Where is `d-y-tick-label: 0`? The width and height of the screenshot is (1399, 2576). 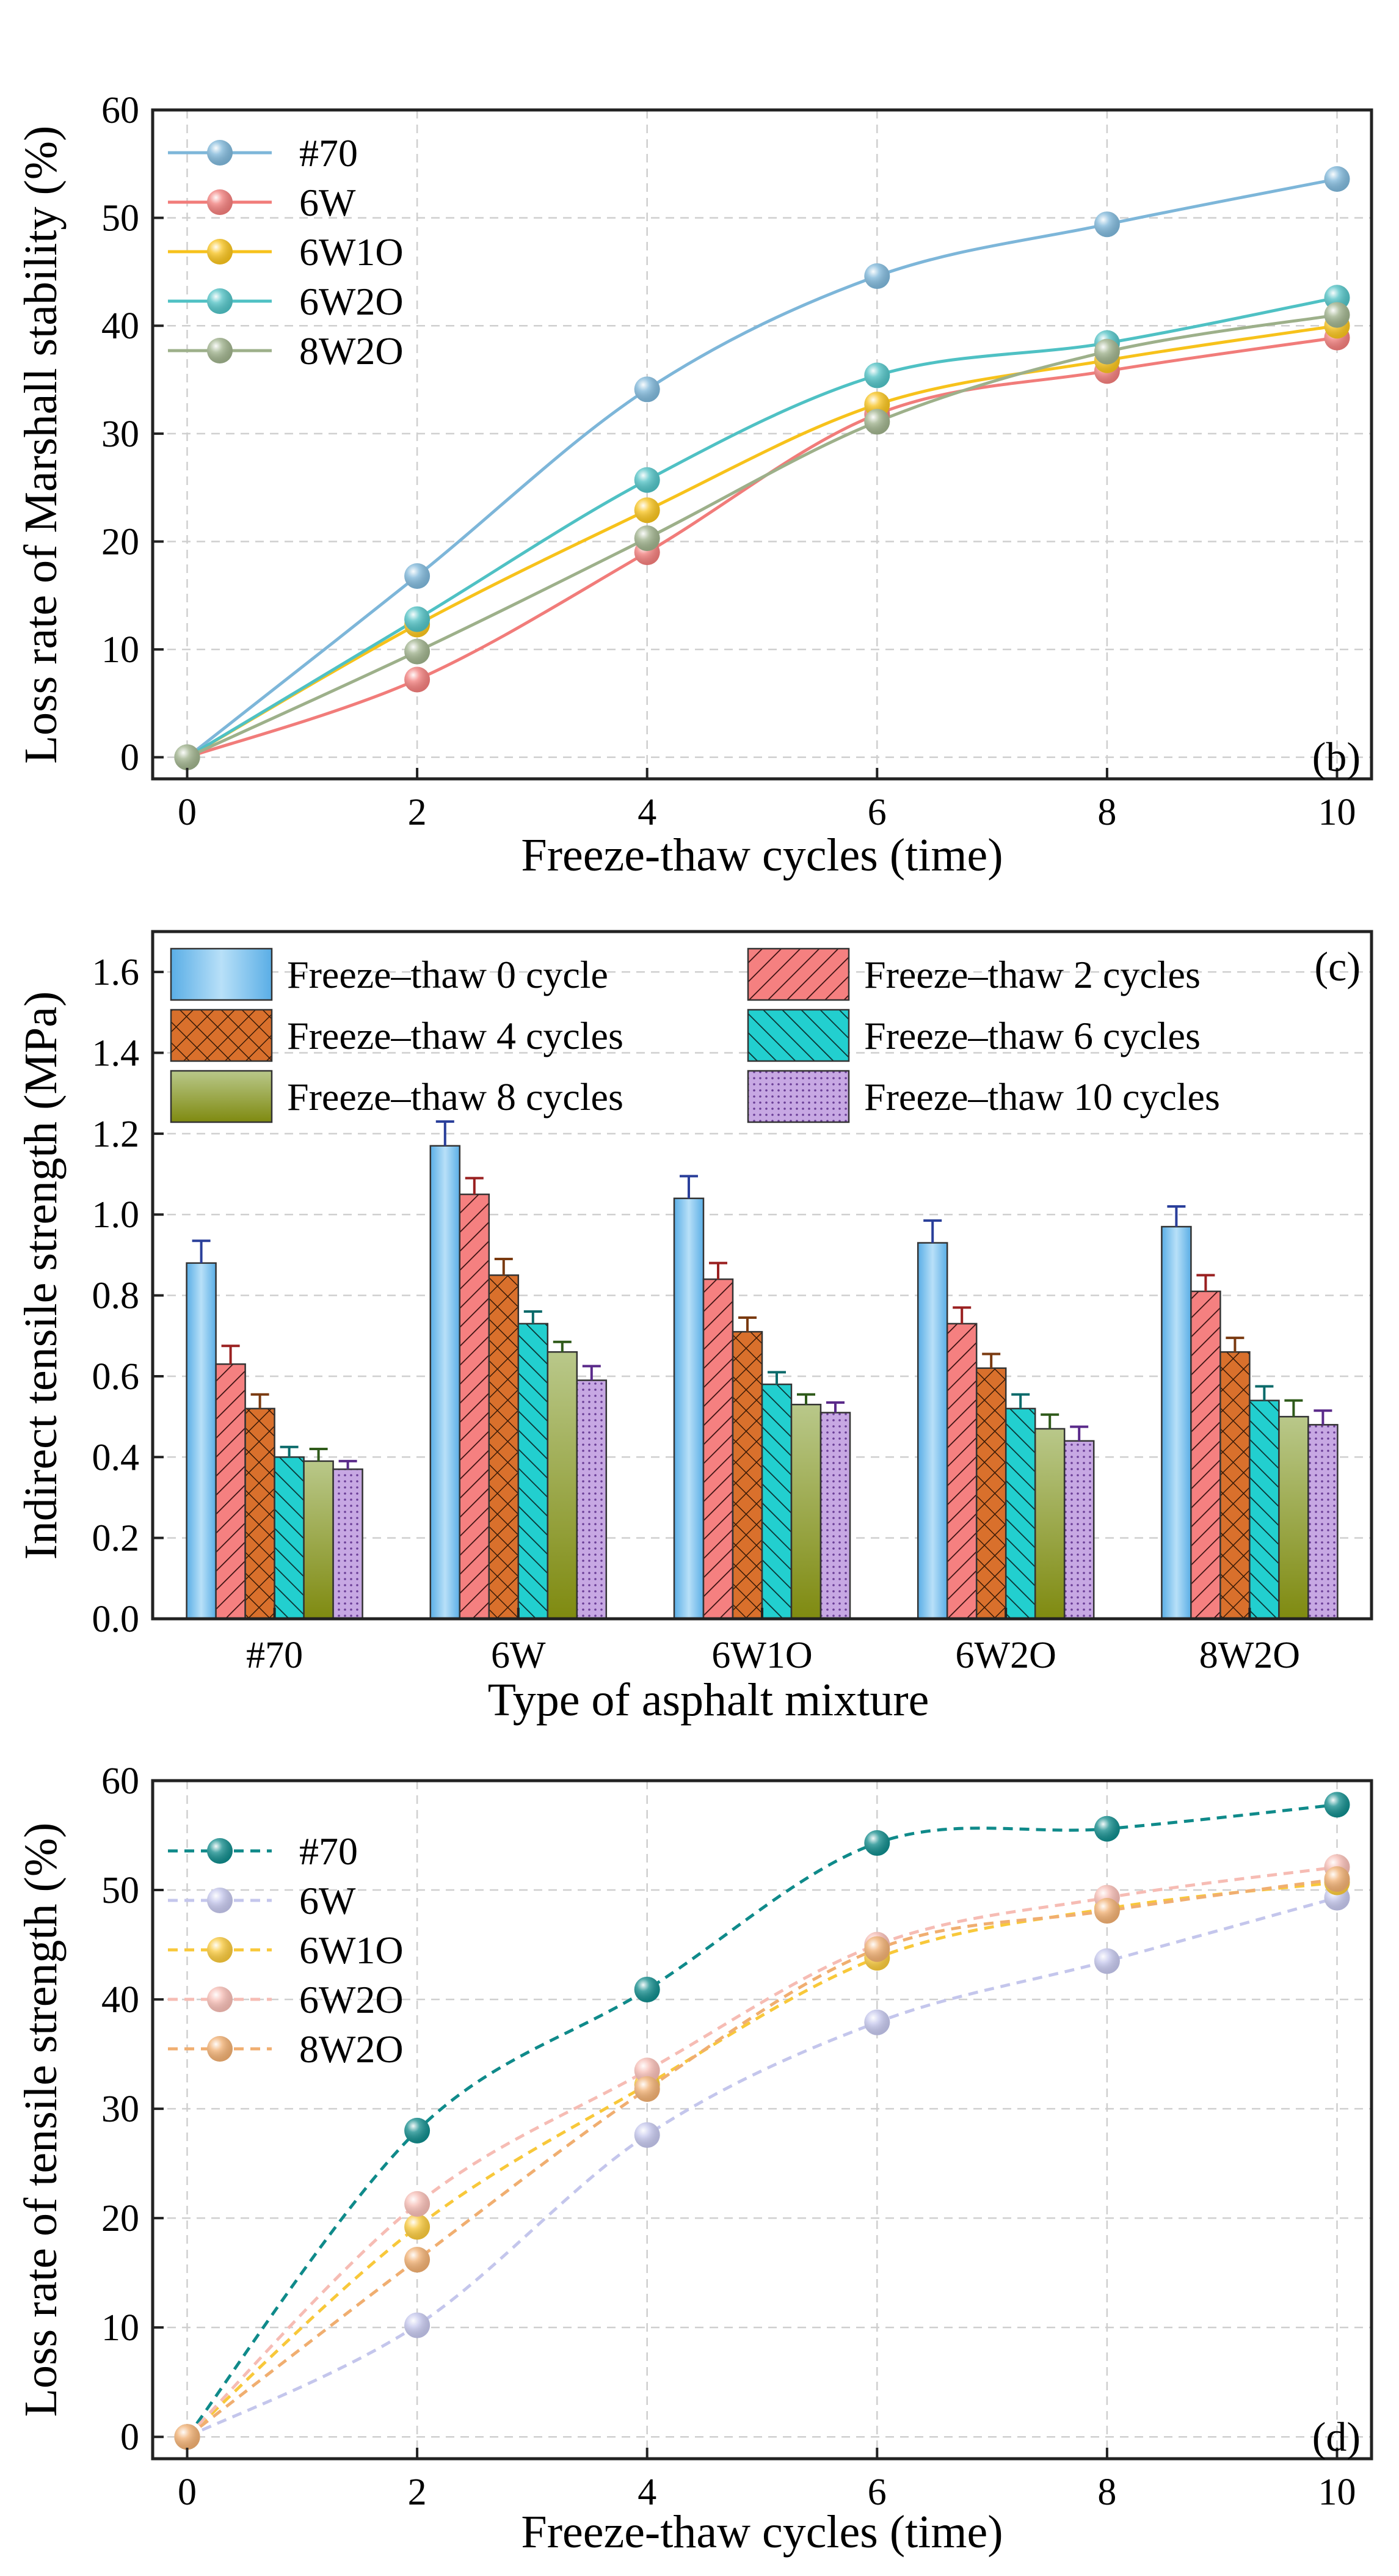
d-y-tick-label: 0 is located at coordinates (129, 2437).